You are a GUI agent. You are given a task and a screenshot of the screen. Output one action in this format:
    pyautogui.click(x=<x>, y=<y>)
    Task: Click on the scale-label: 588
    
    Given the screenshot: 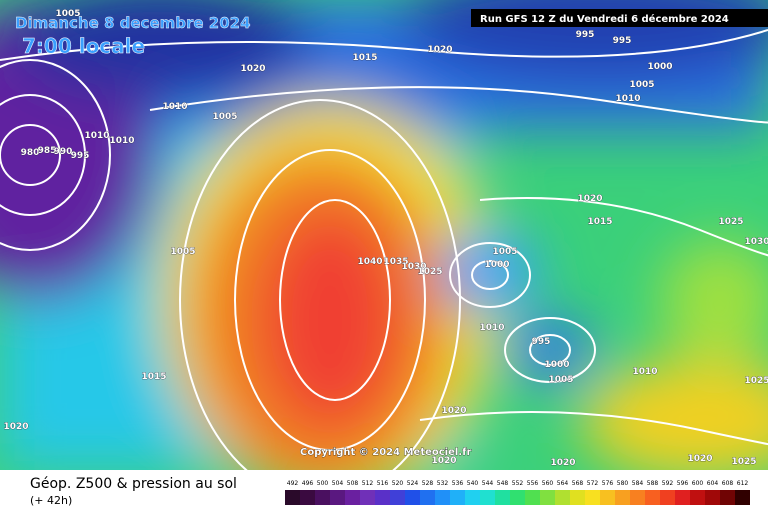 What is the action you would take?
    pyautogui.click(x=653, y=483)
    